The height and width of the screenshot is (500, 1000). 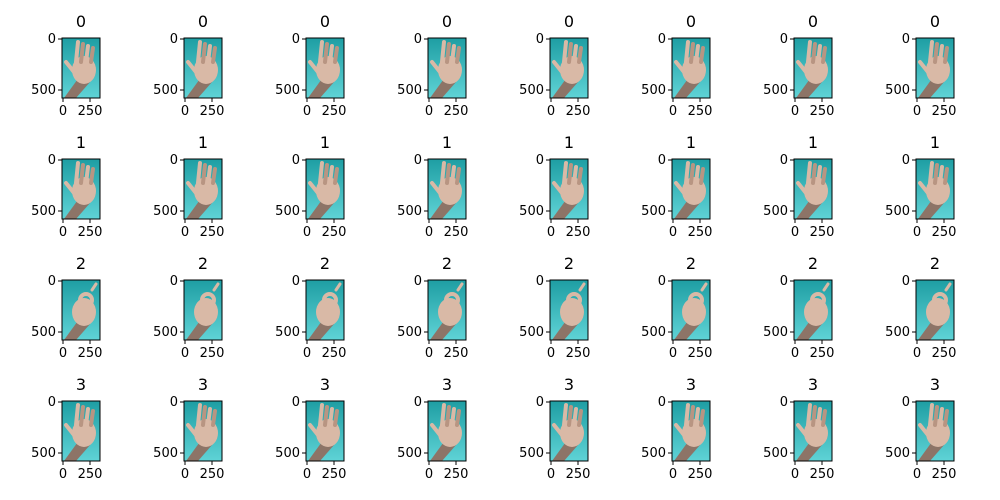 What do you see at coordinates (814, 310) in the screenshot?
I see `image-panel: 2 0 500 0 250` at bounding box center [814, 310].